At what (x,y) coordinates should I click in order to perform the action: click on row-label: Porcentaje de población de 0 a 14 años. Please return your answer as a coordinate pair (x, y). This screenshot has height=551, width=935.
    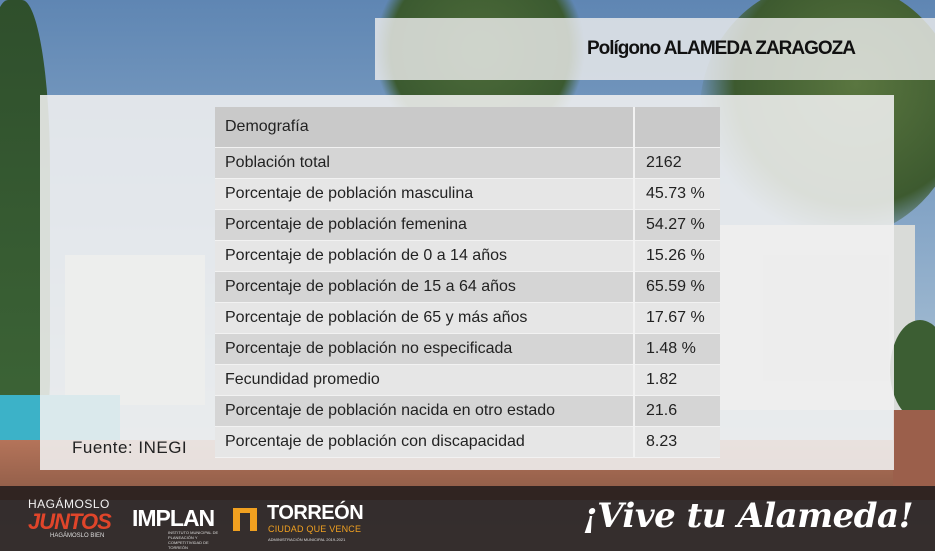
    Looking at the image, I should click on (425, 256).